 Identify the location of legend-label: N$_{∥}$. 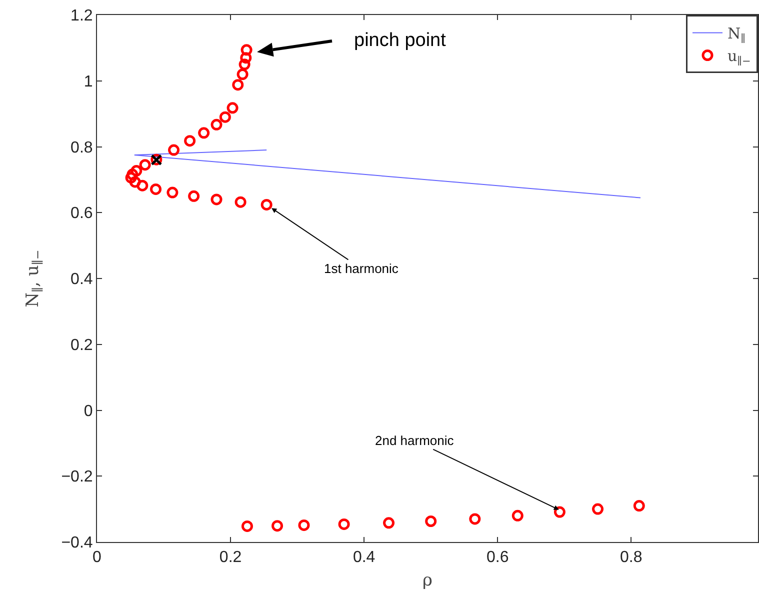
(737, 34).